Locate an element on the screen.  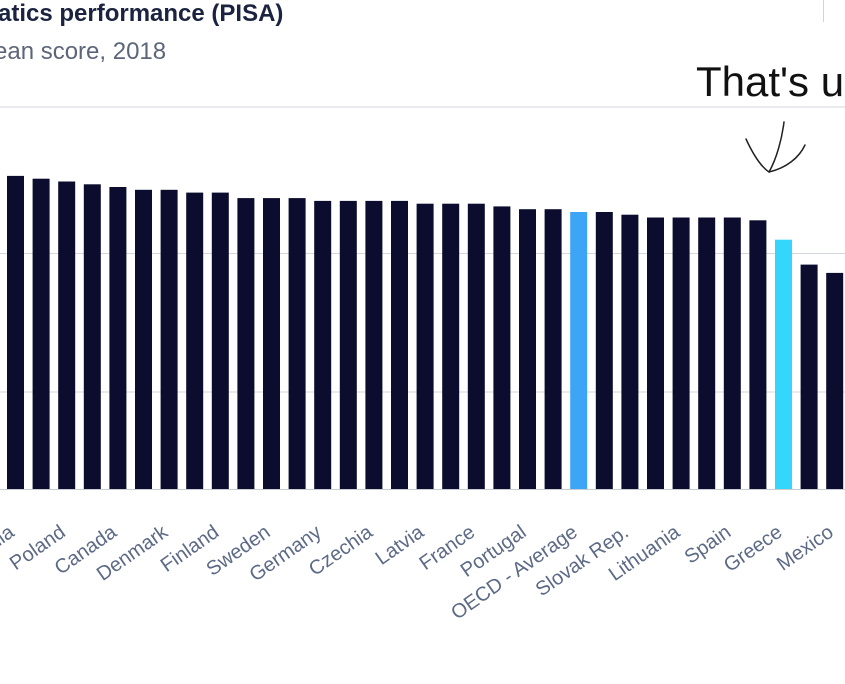
frame-line is located at coordinates (823, 11).